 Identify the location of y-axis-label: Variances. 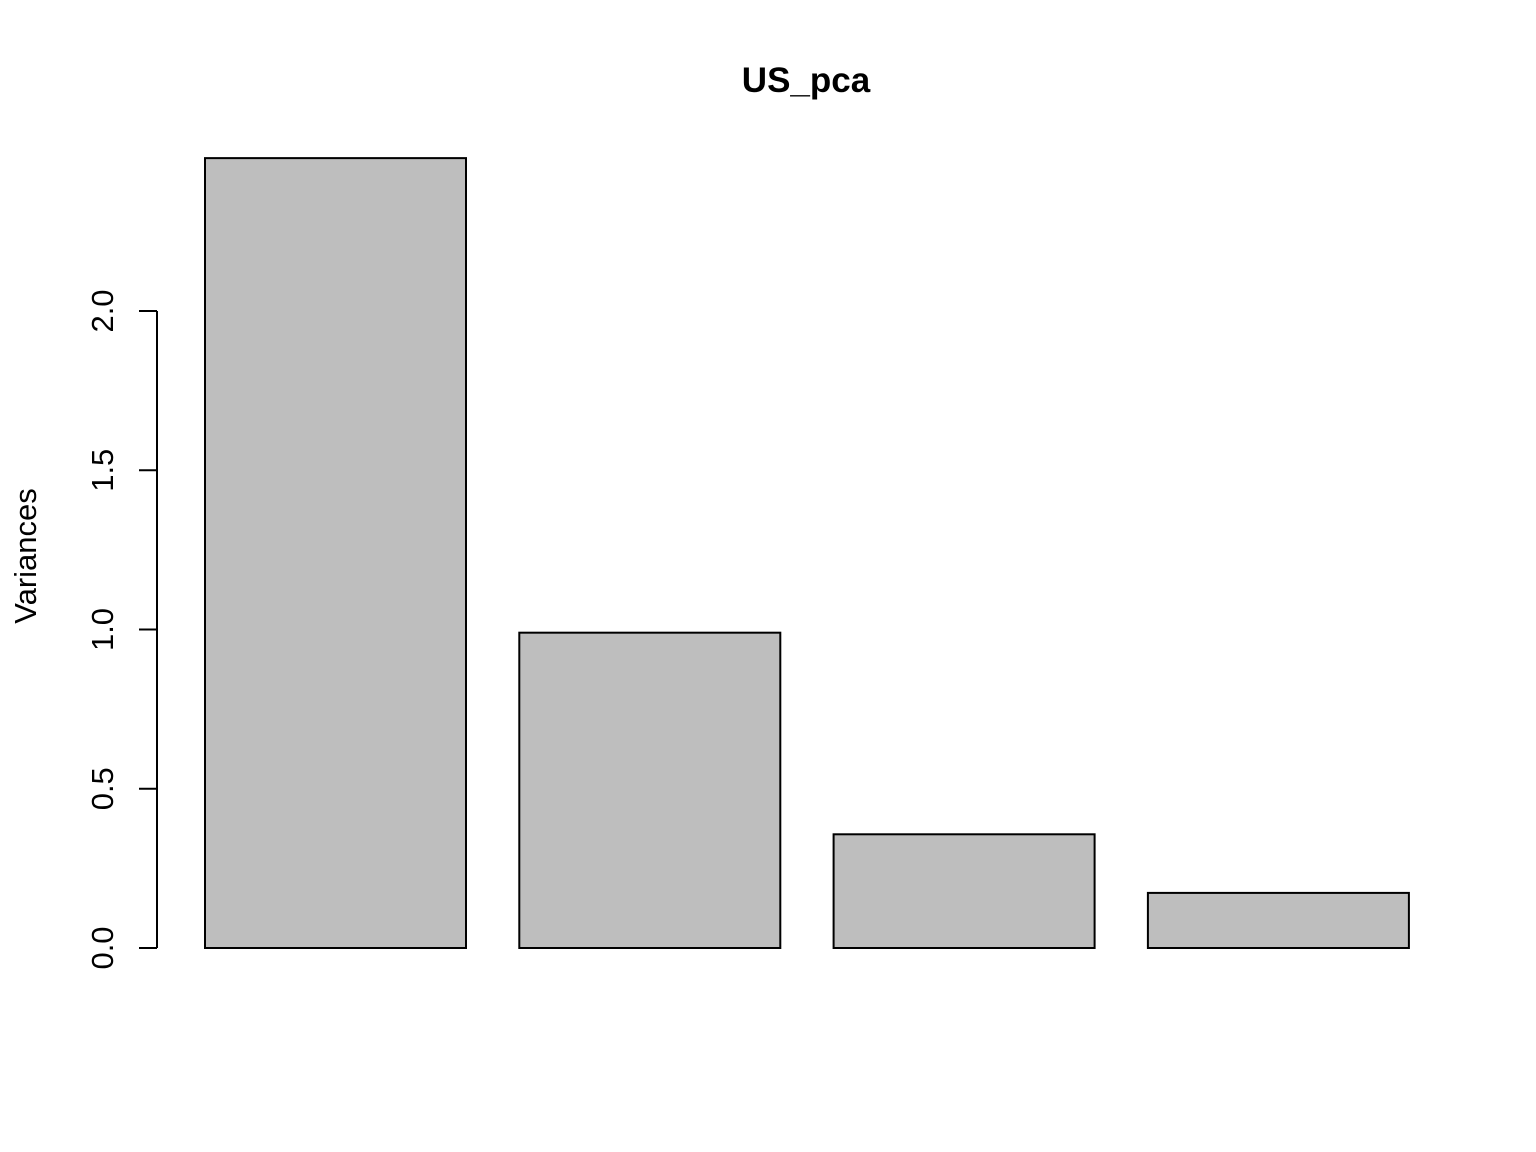
(25, 556).